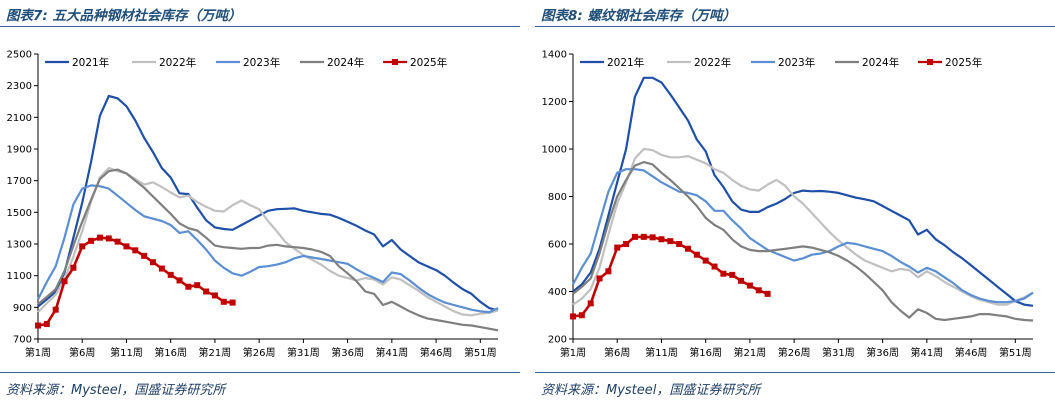 The height and width of the screenshot is (405, 1055). I want to click on y-tick-label: 1500, so click(19, 213).